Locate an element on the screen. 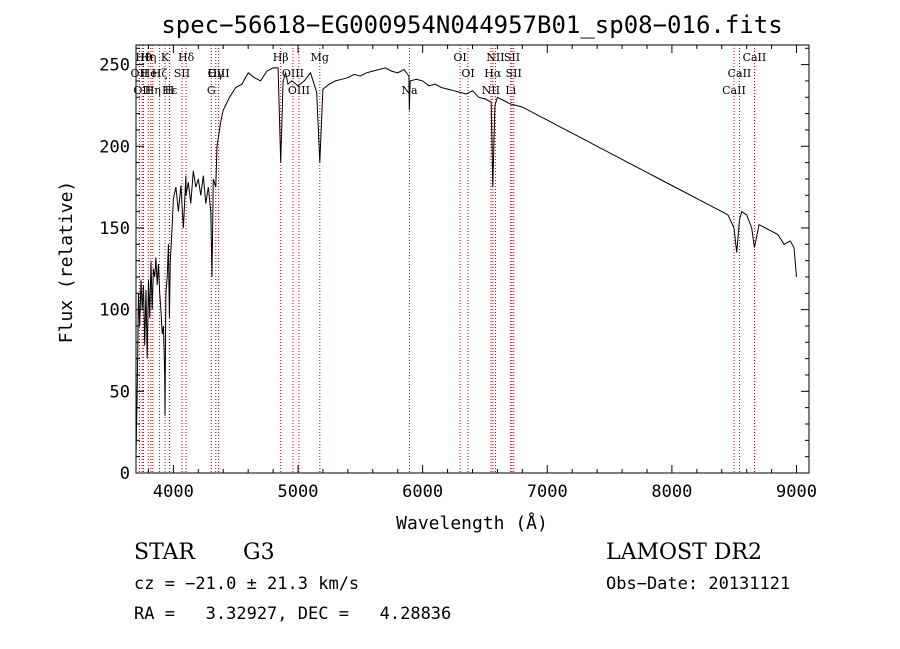  object-class: STAR is located at coordinates (164, 552).